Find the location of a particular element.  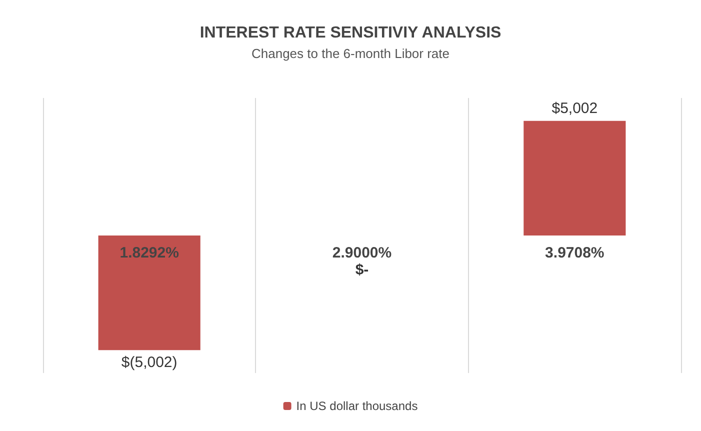

data-label: $- is located at coordinates (362, 270).